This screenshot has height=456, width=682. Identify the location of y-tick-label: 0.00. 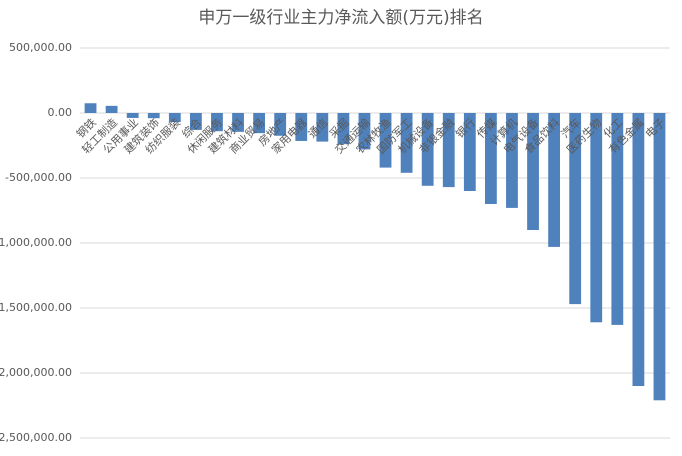
(60, 112).